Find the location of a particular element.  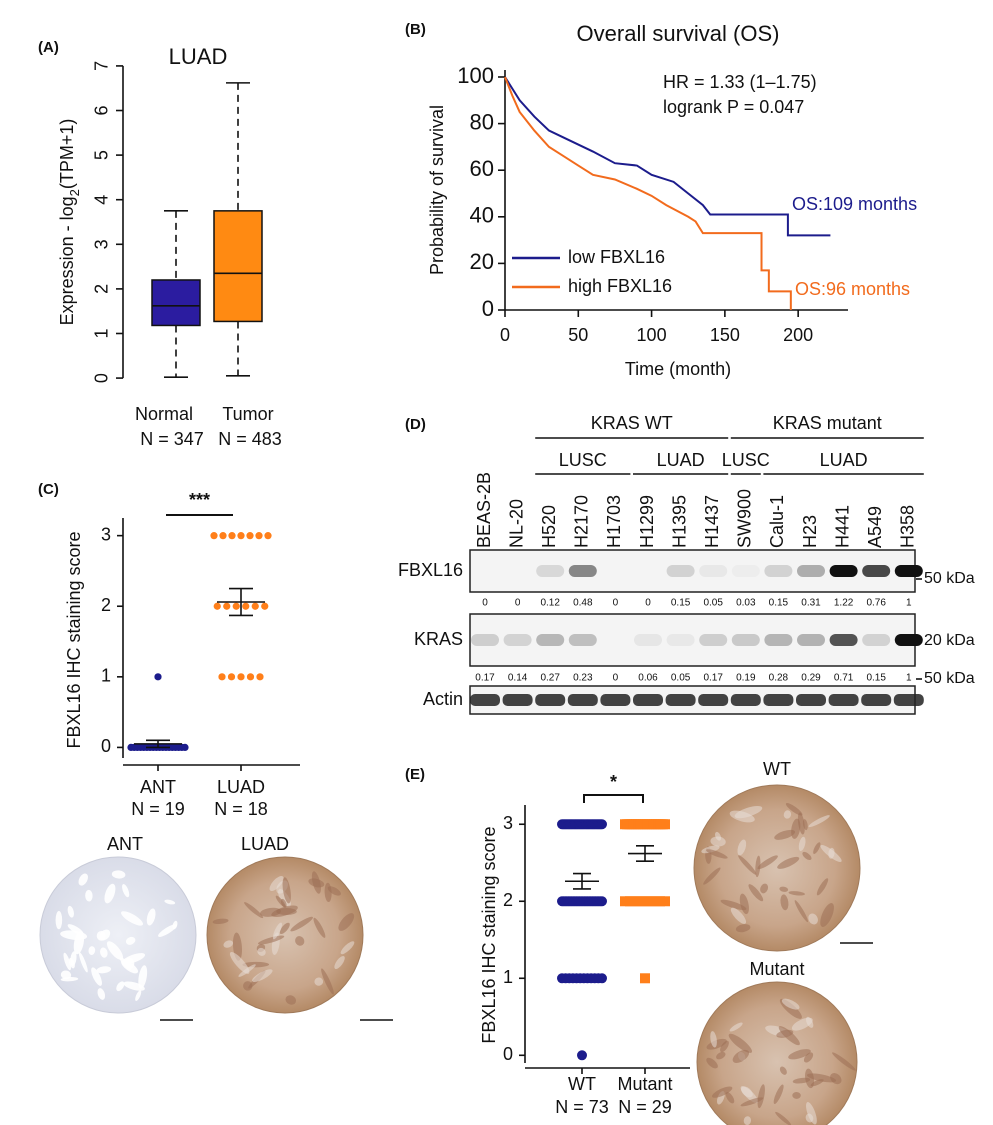

y-axis-label-part: Expression - log is located at coordinates (67, 260).